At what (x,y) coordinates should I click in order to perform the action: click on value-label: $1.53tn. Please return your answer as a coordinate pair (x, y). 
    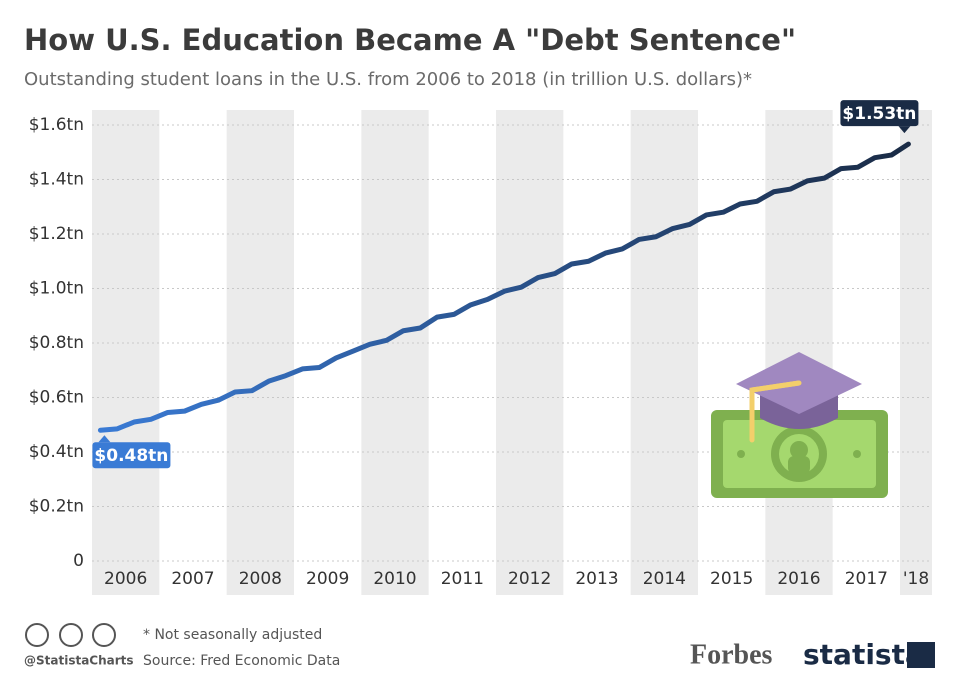
    Looking at the image, I should click on (879, 114).